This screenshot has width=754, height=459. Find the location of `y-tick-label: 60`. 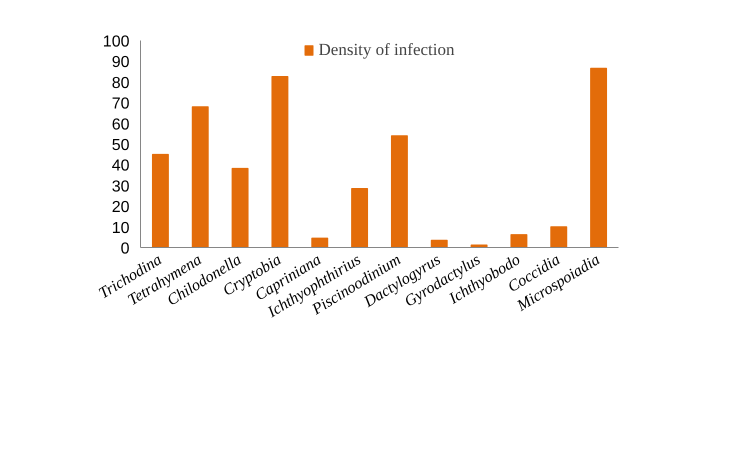

y-tick-label: 60 is located at coordinates (121, 125).